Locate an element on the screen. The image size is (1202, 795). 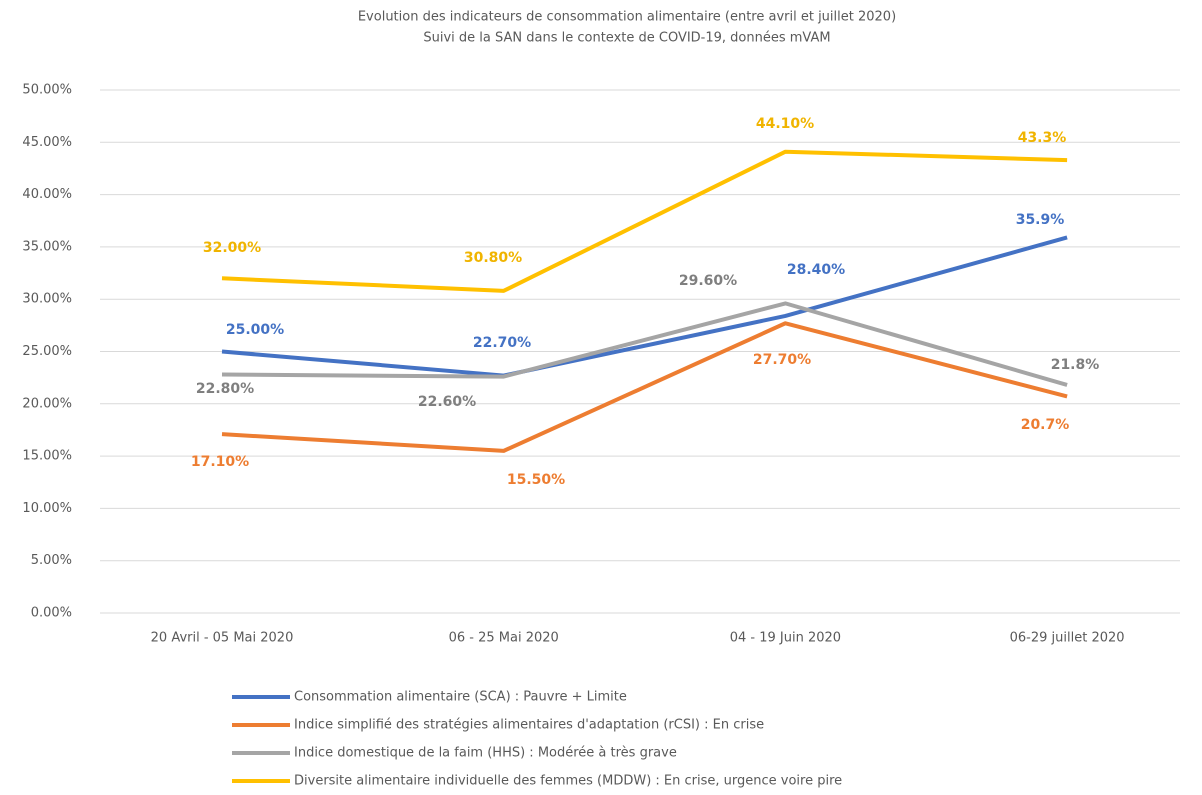
data-label: 28.40% is located at coordinates (816, 270).